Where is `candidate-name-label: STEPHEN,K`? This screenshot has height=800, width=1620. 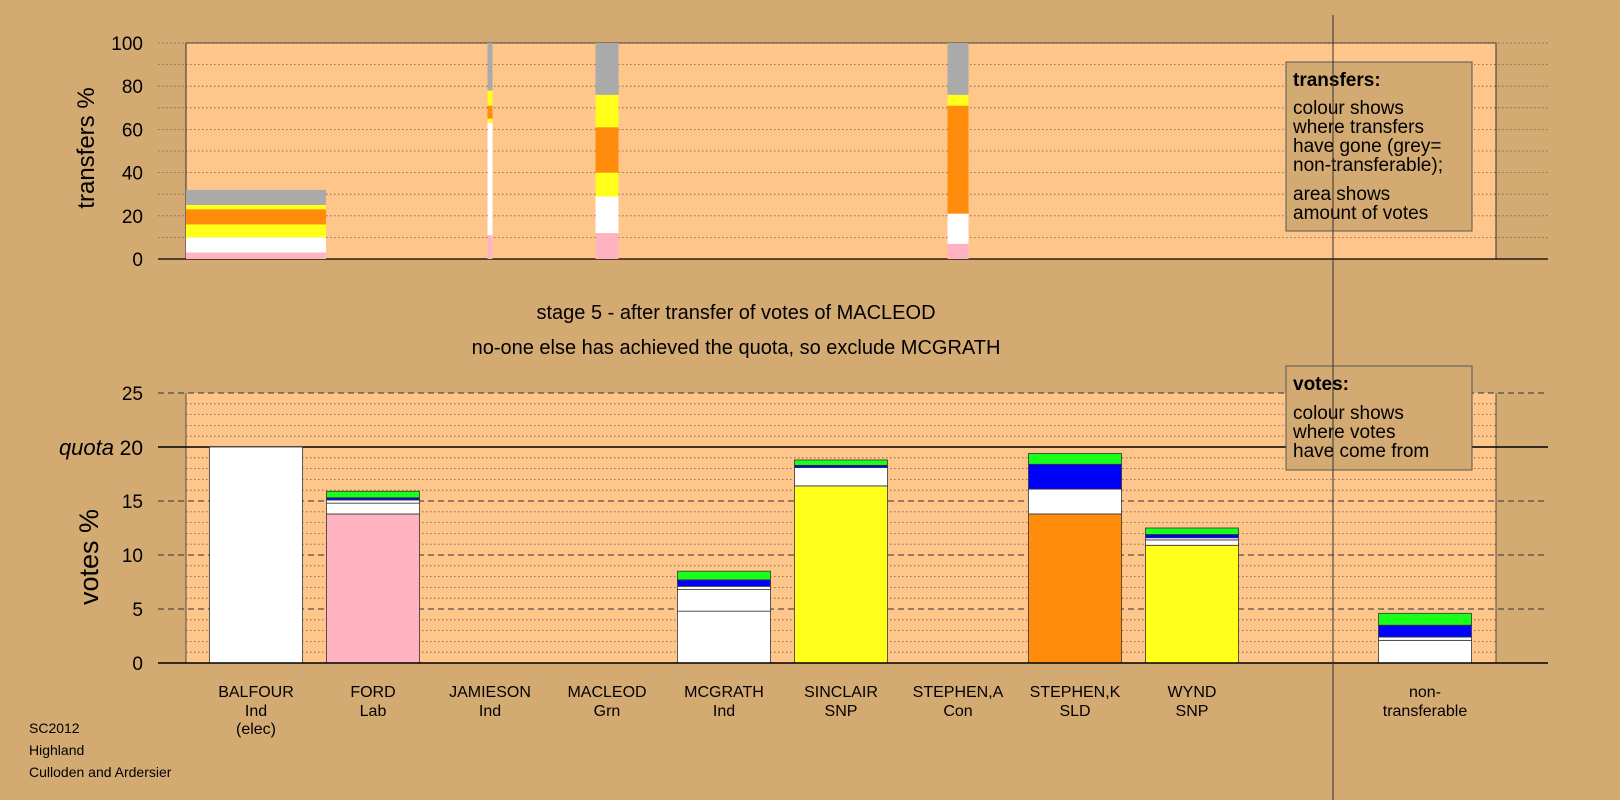
candidate-name-label: STEPHEN,K is located at coordinates (1075, 692).